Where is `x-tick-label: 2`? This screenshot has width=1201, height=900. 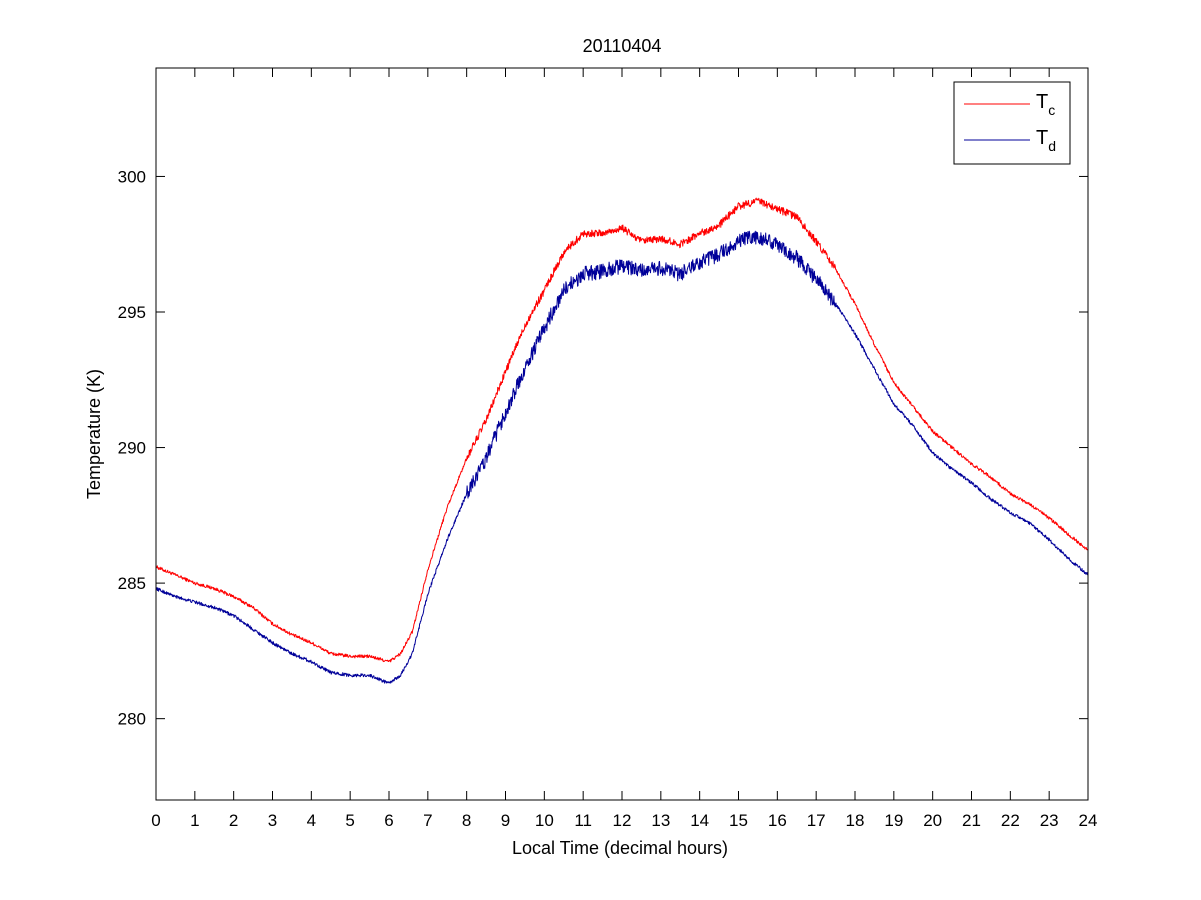
x-tick-label: 2 is located at coordinates (233, 820).